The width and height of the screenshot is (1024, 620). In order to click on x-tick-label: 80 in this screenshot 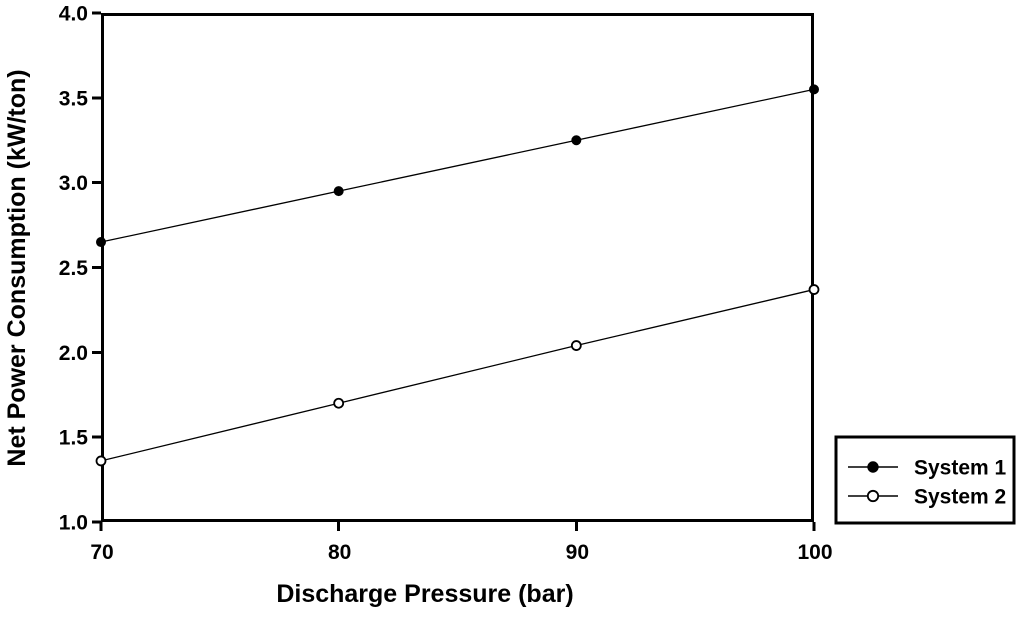, I will do `click(339, 552)`.